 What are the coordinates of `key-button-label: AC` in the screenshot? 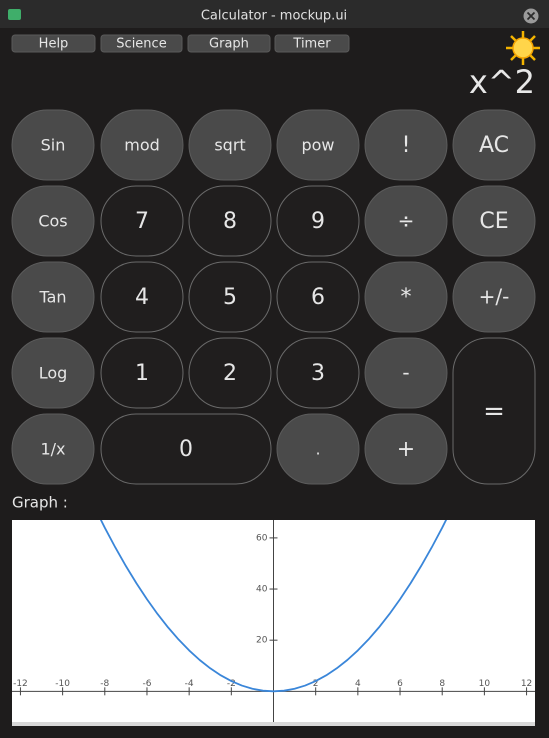 It's located at (494, 145).